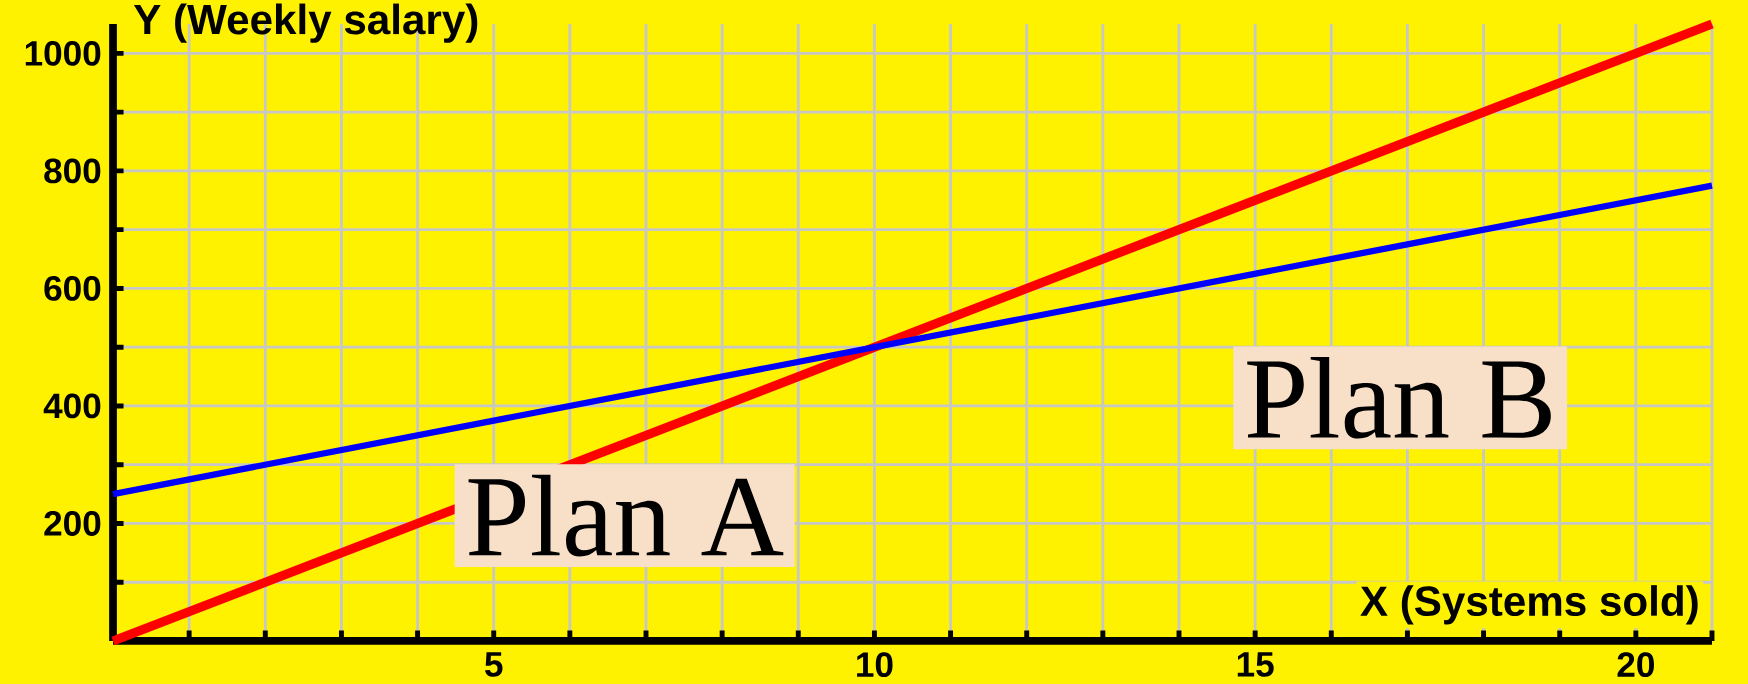 This screenshot has width=1748, height=684. What do you see at coordinates (1529, 605) in the screenshot?
I see `x-axis-title: X (Systems sold)` at bounding box center [1529, 605].